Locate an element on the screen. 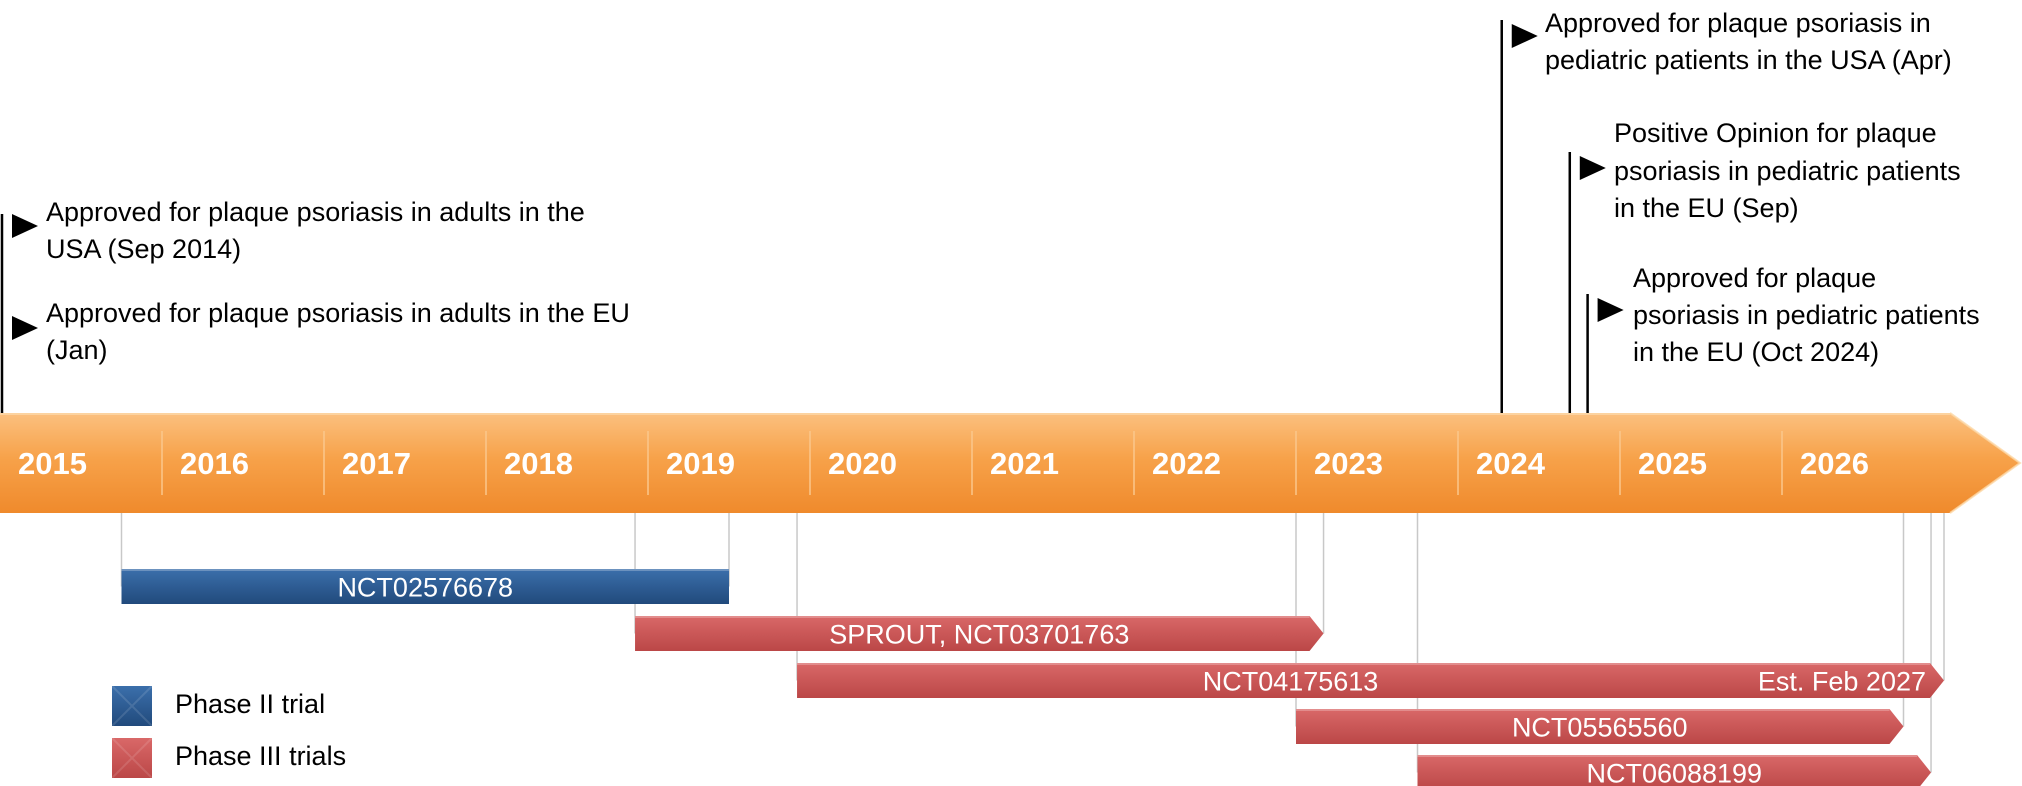  trial-end-label: Est. Feb 2027 is located at coordinates (1842, 682).